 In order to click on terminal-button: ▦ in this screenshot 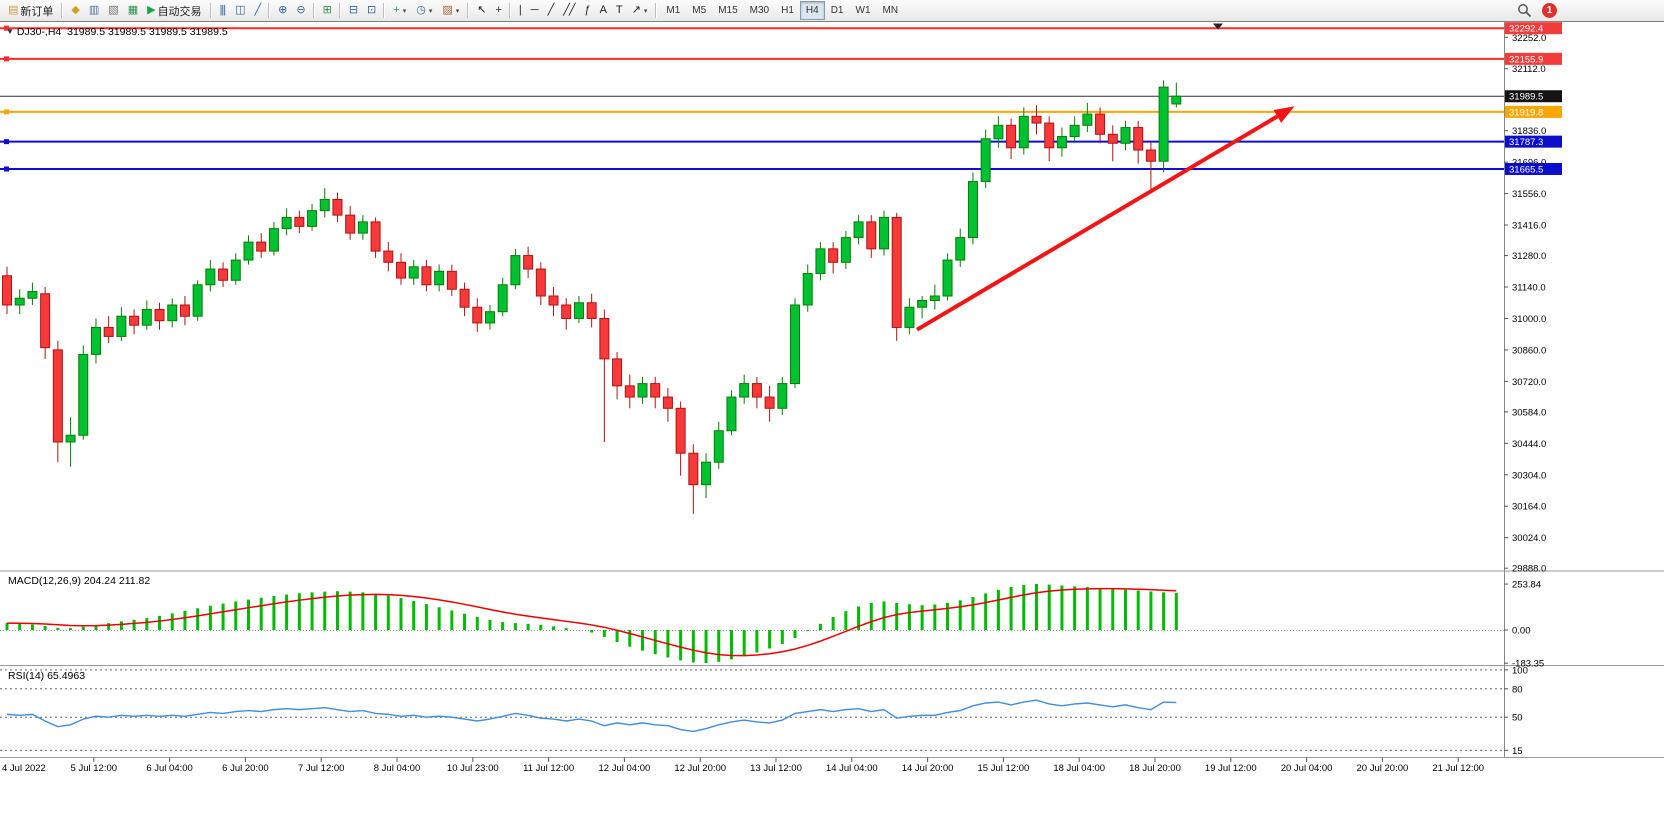, I will do `click(132, 10)`.